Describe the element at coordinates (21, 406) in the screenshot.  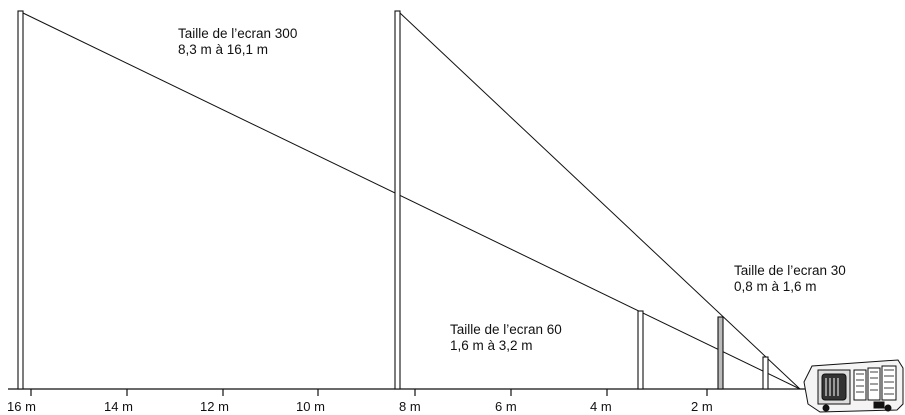
I see `axis-label-16m: 16 m` at that location.